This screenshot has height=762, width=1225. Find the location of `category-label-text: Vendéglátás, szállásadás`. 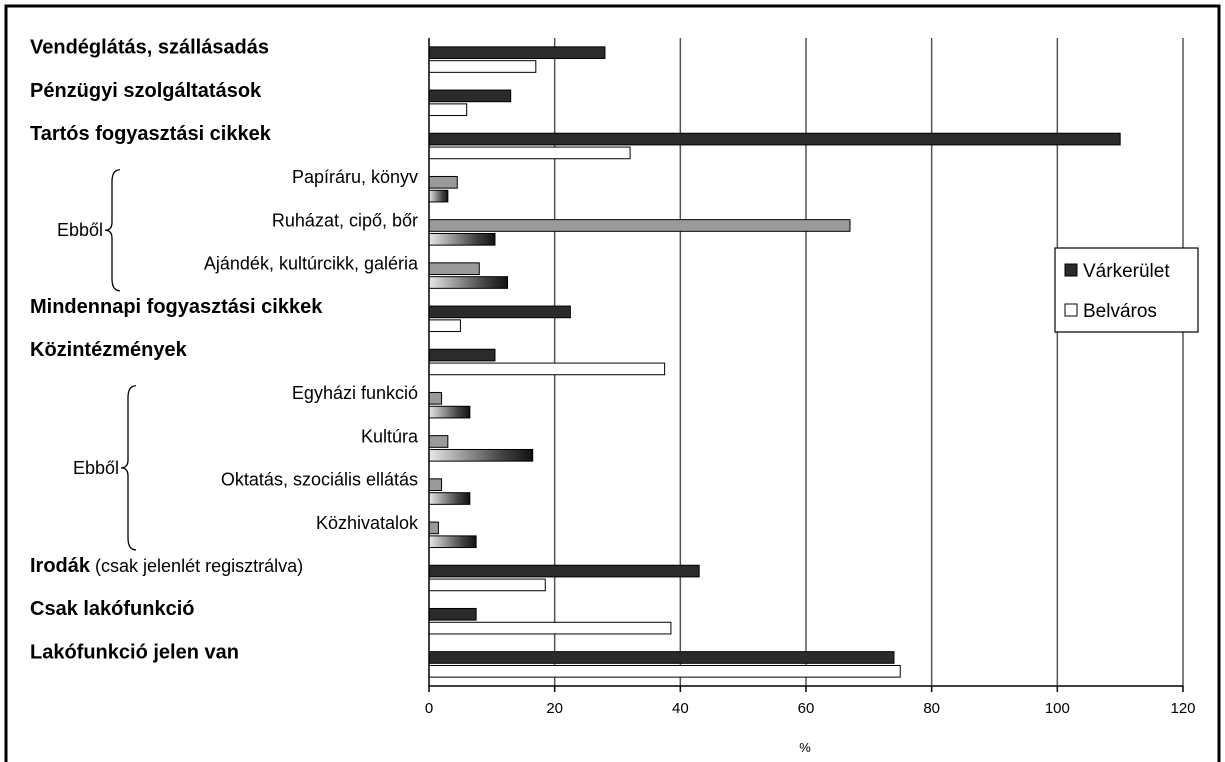

category-label-text: Vendéglátás, szállásadás is located at coordinates (149, 48).